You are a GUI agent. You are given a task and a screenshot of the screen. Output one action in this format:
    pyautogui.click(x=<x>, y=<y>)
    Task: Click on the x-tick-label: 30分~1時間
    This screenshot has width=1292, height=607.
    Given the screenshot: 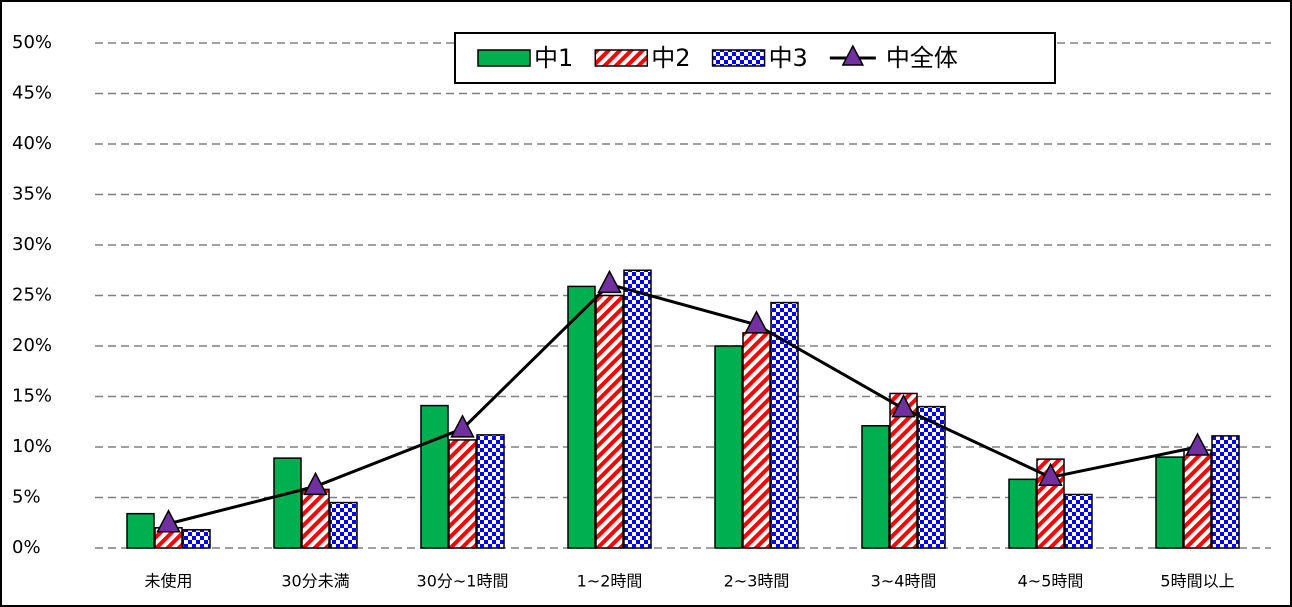 What is the action you would take?
    pyautogui.click(x=463, y=581)
    